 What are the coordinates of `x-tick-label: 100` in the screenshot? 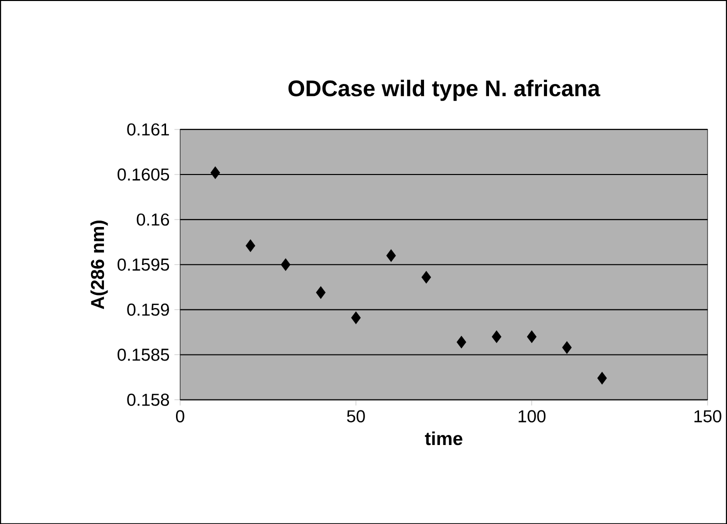 It's located at (532, 416).